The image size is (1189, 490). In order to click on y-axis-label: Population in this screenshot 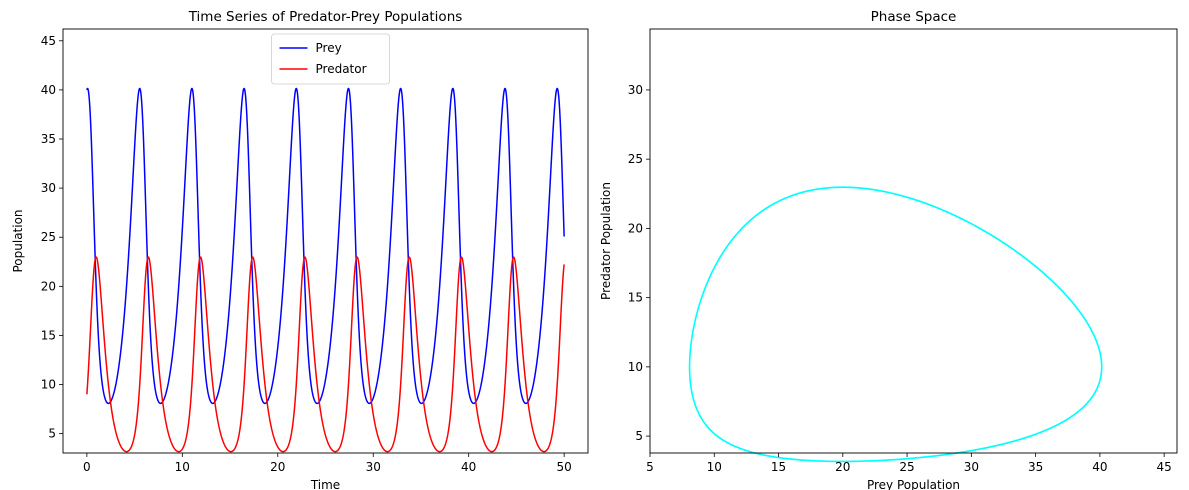, I will do `click(18, 240)`.